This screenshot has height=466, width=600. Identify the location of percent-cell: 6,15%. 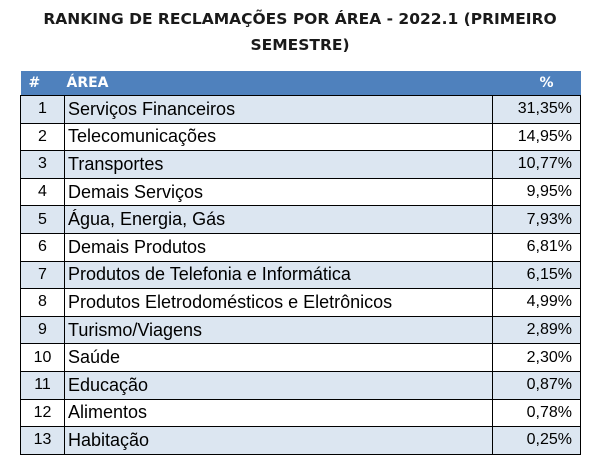
(536, 275).